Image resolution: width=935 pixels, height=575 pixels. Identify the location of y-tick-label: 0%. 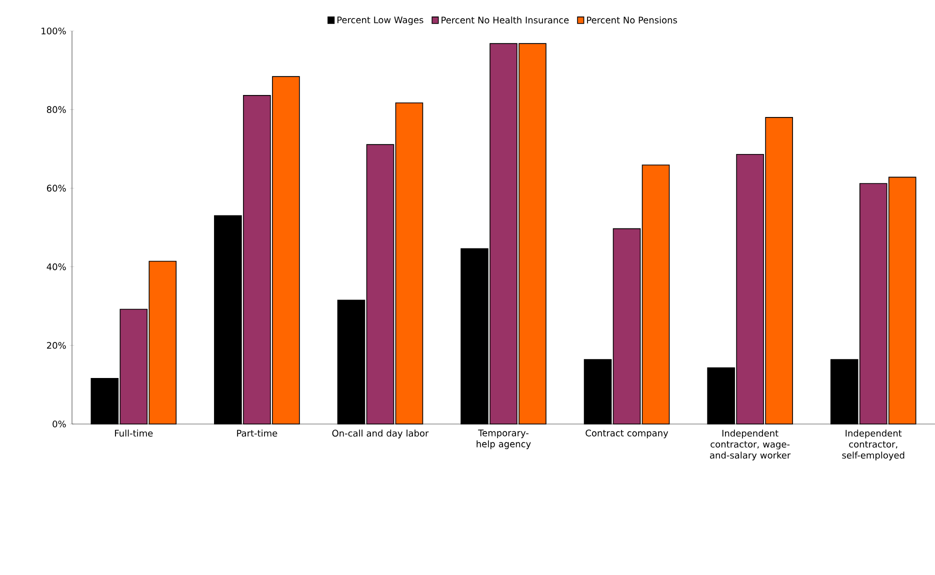
(59, 424).